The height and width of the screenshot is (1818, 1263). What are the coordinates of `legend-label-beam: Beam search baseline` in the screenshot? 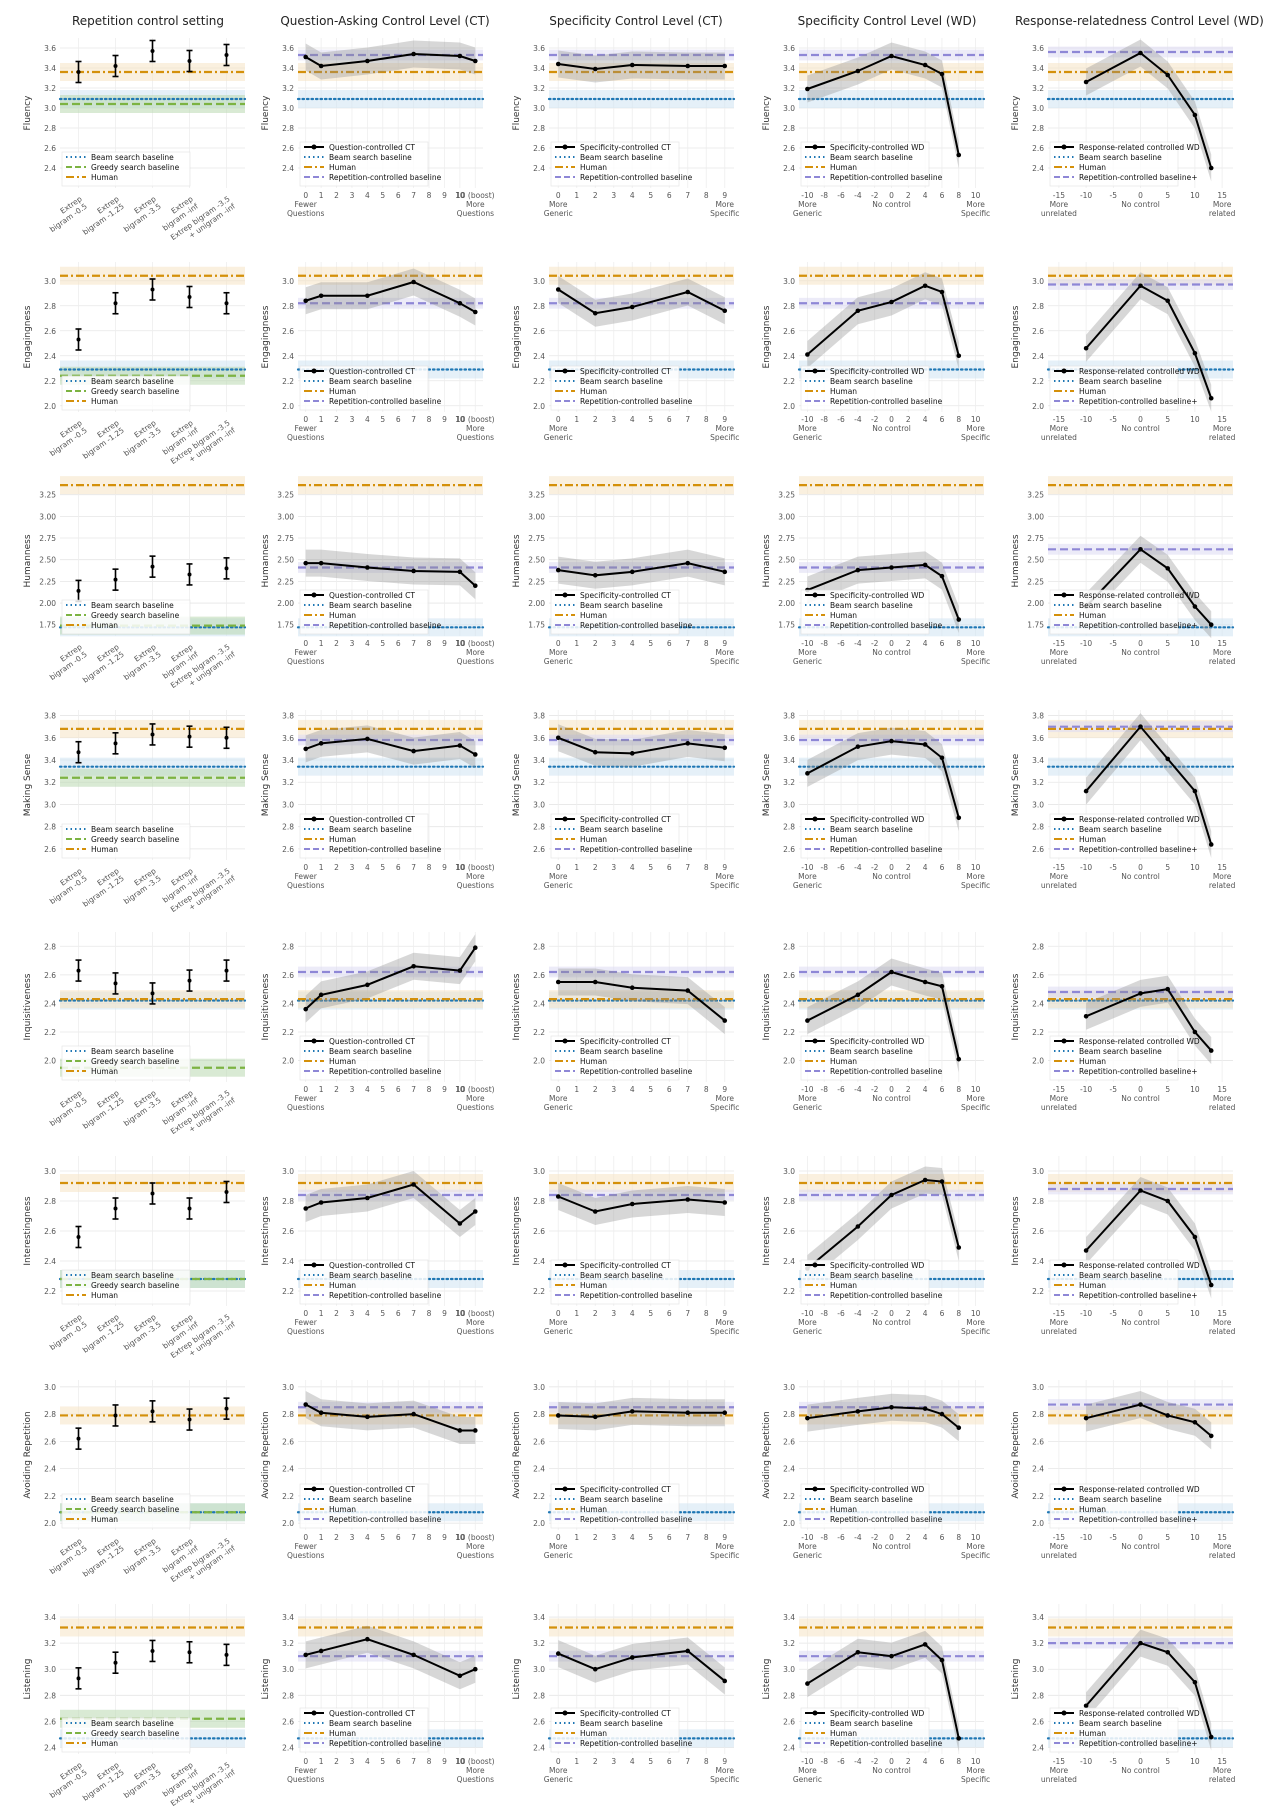 It's located at (132, 1723).